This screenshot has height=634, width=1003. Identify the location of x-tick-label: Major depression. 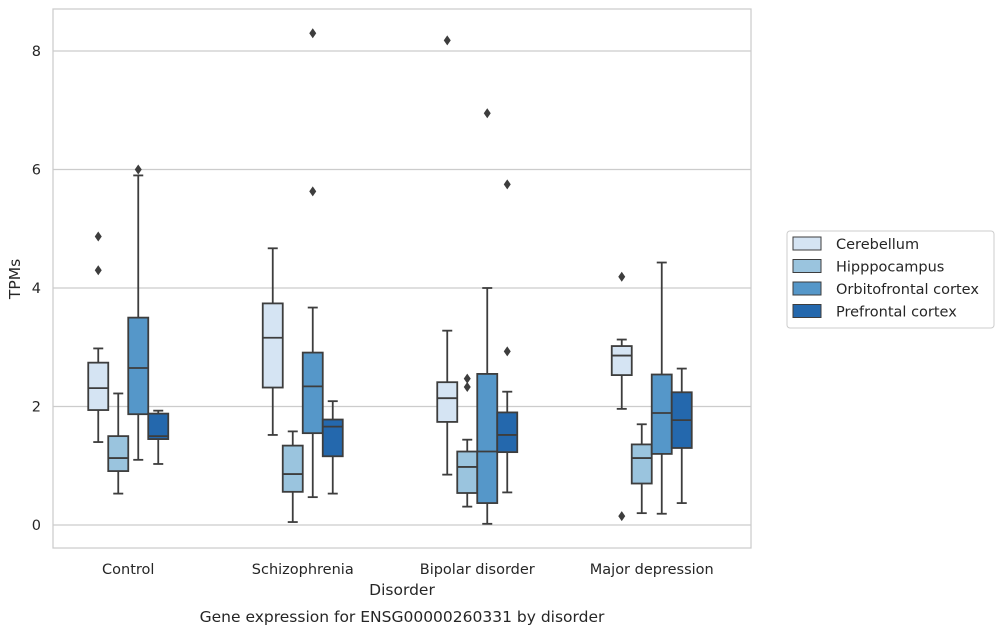
(652, 570).